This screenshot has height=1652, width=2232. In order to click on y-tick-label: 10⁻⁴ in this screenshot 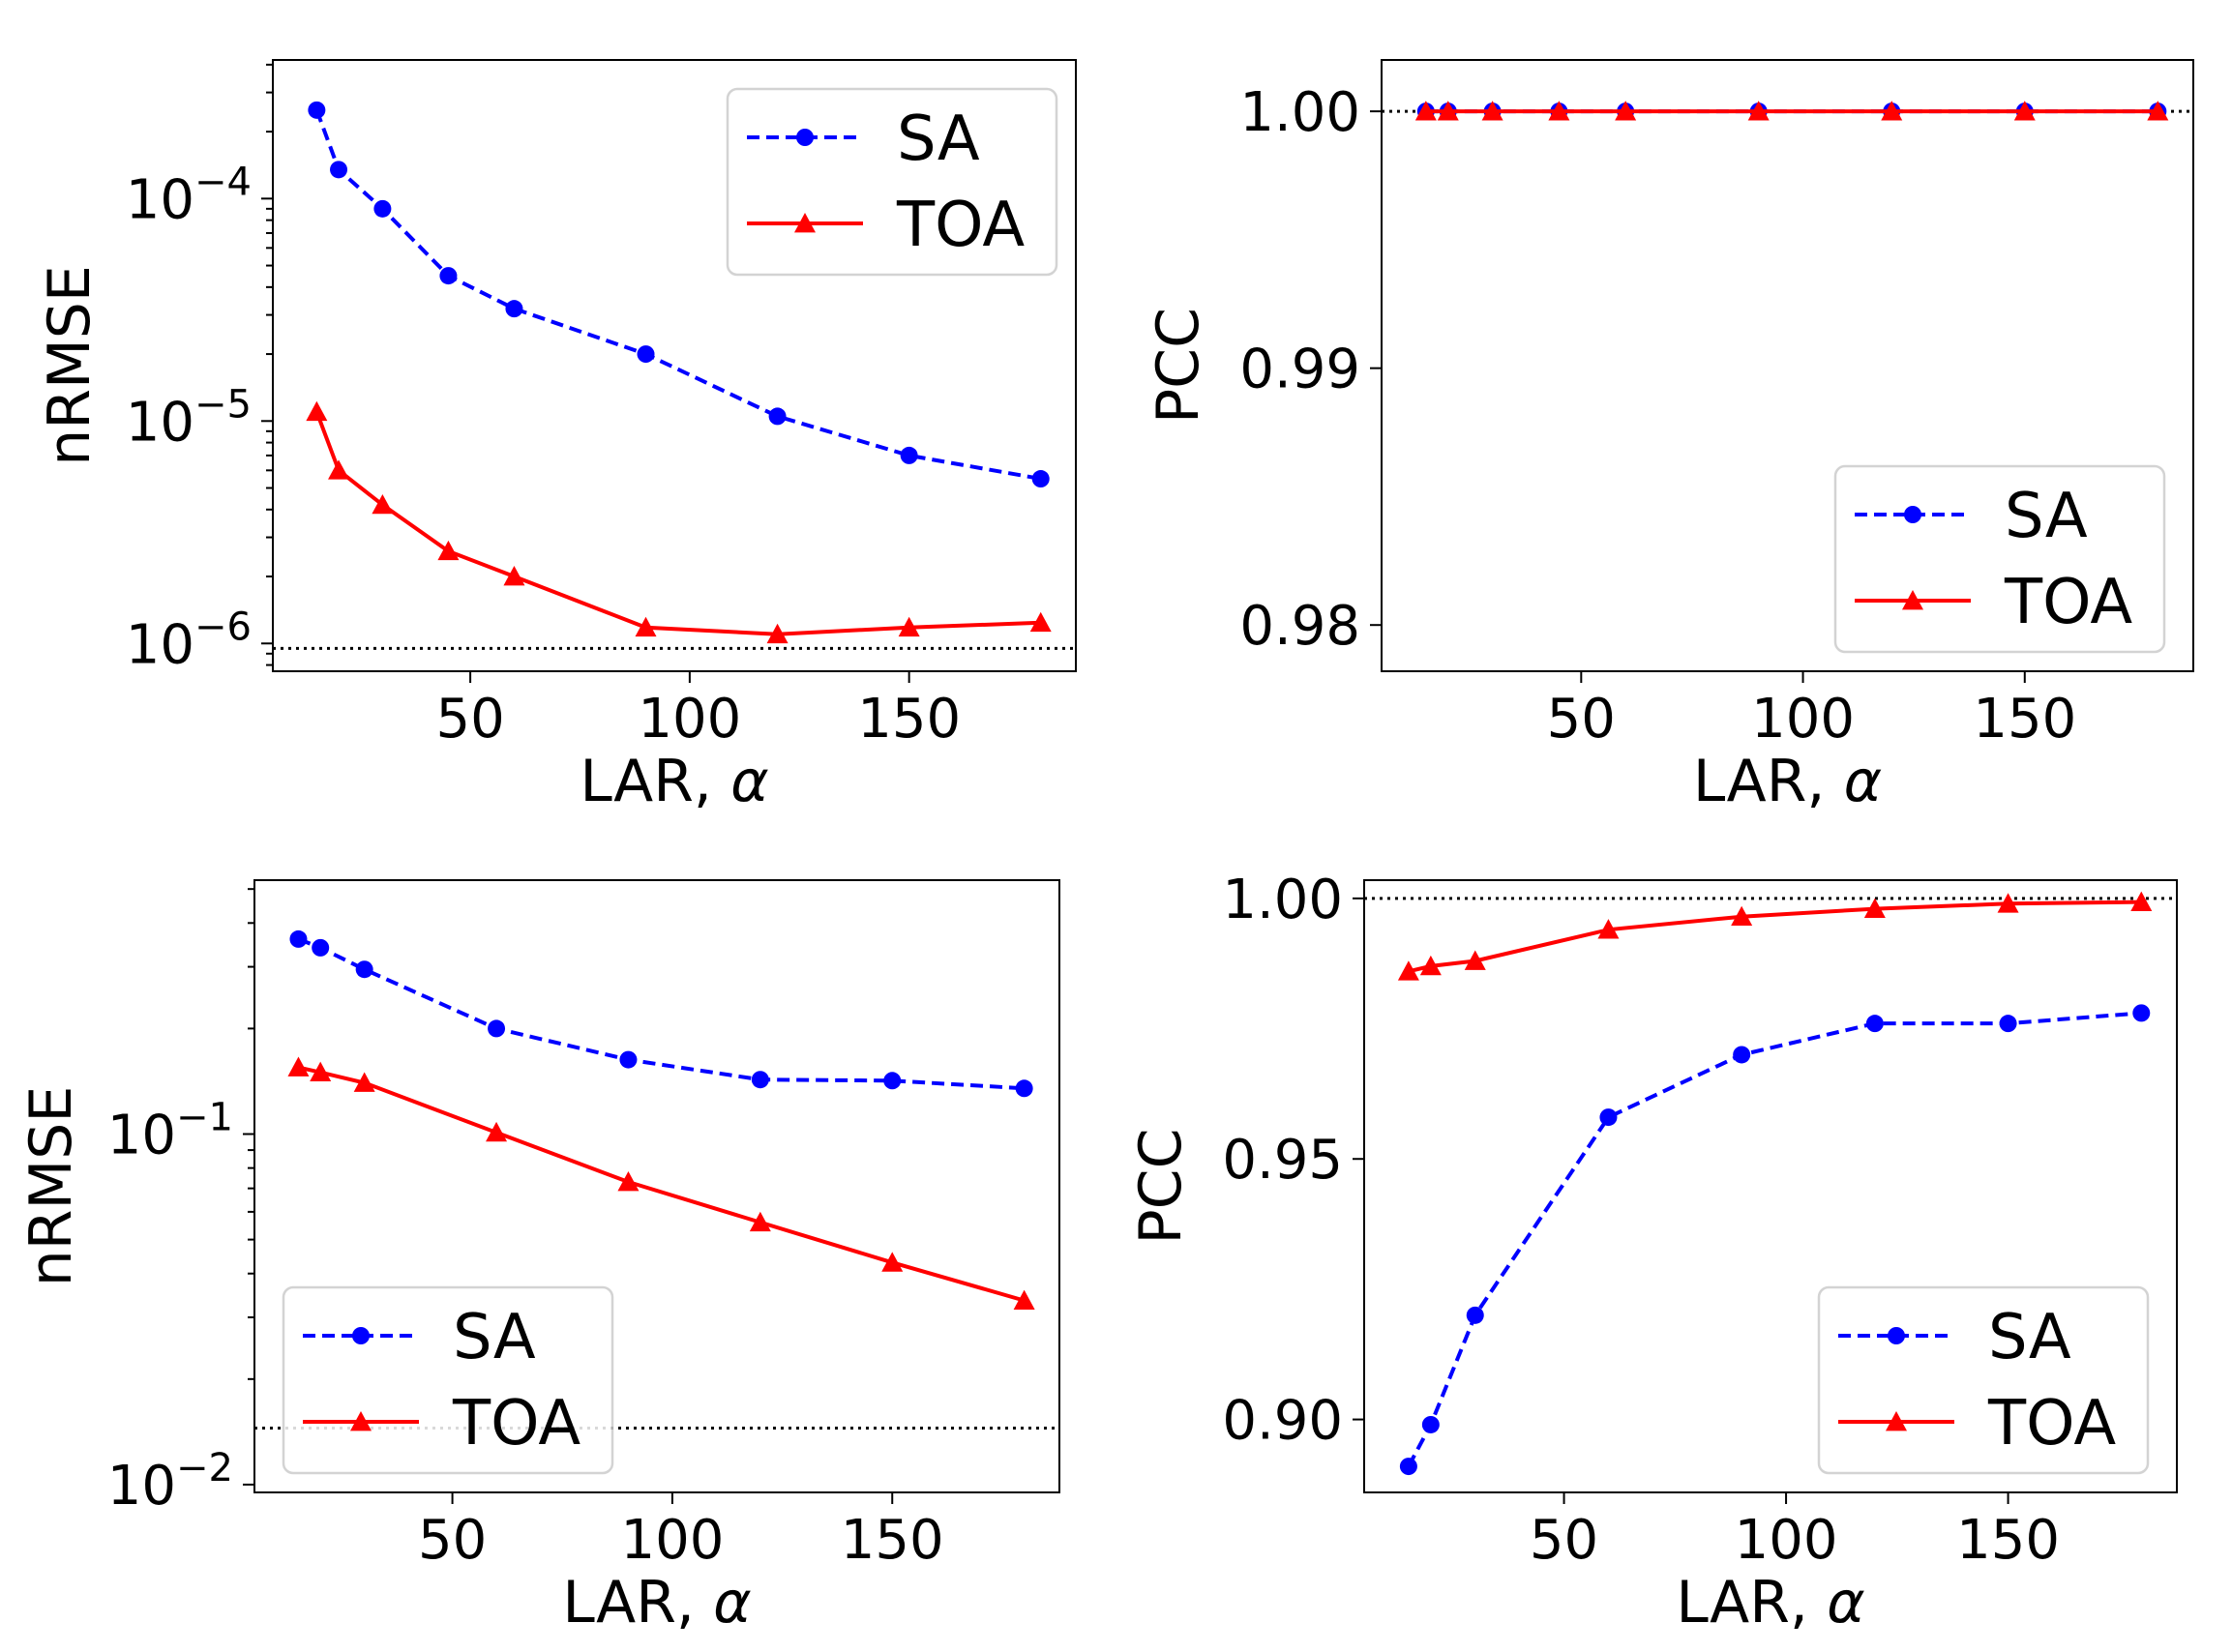, I will do `click(189, 195)`.